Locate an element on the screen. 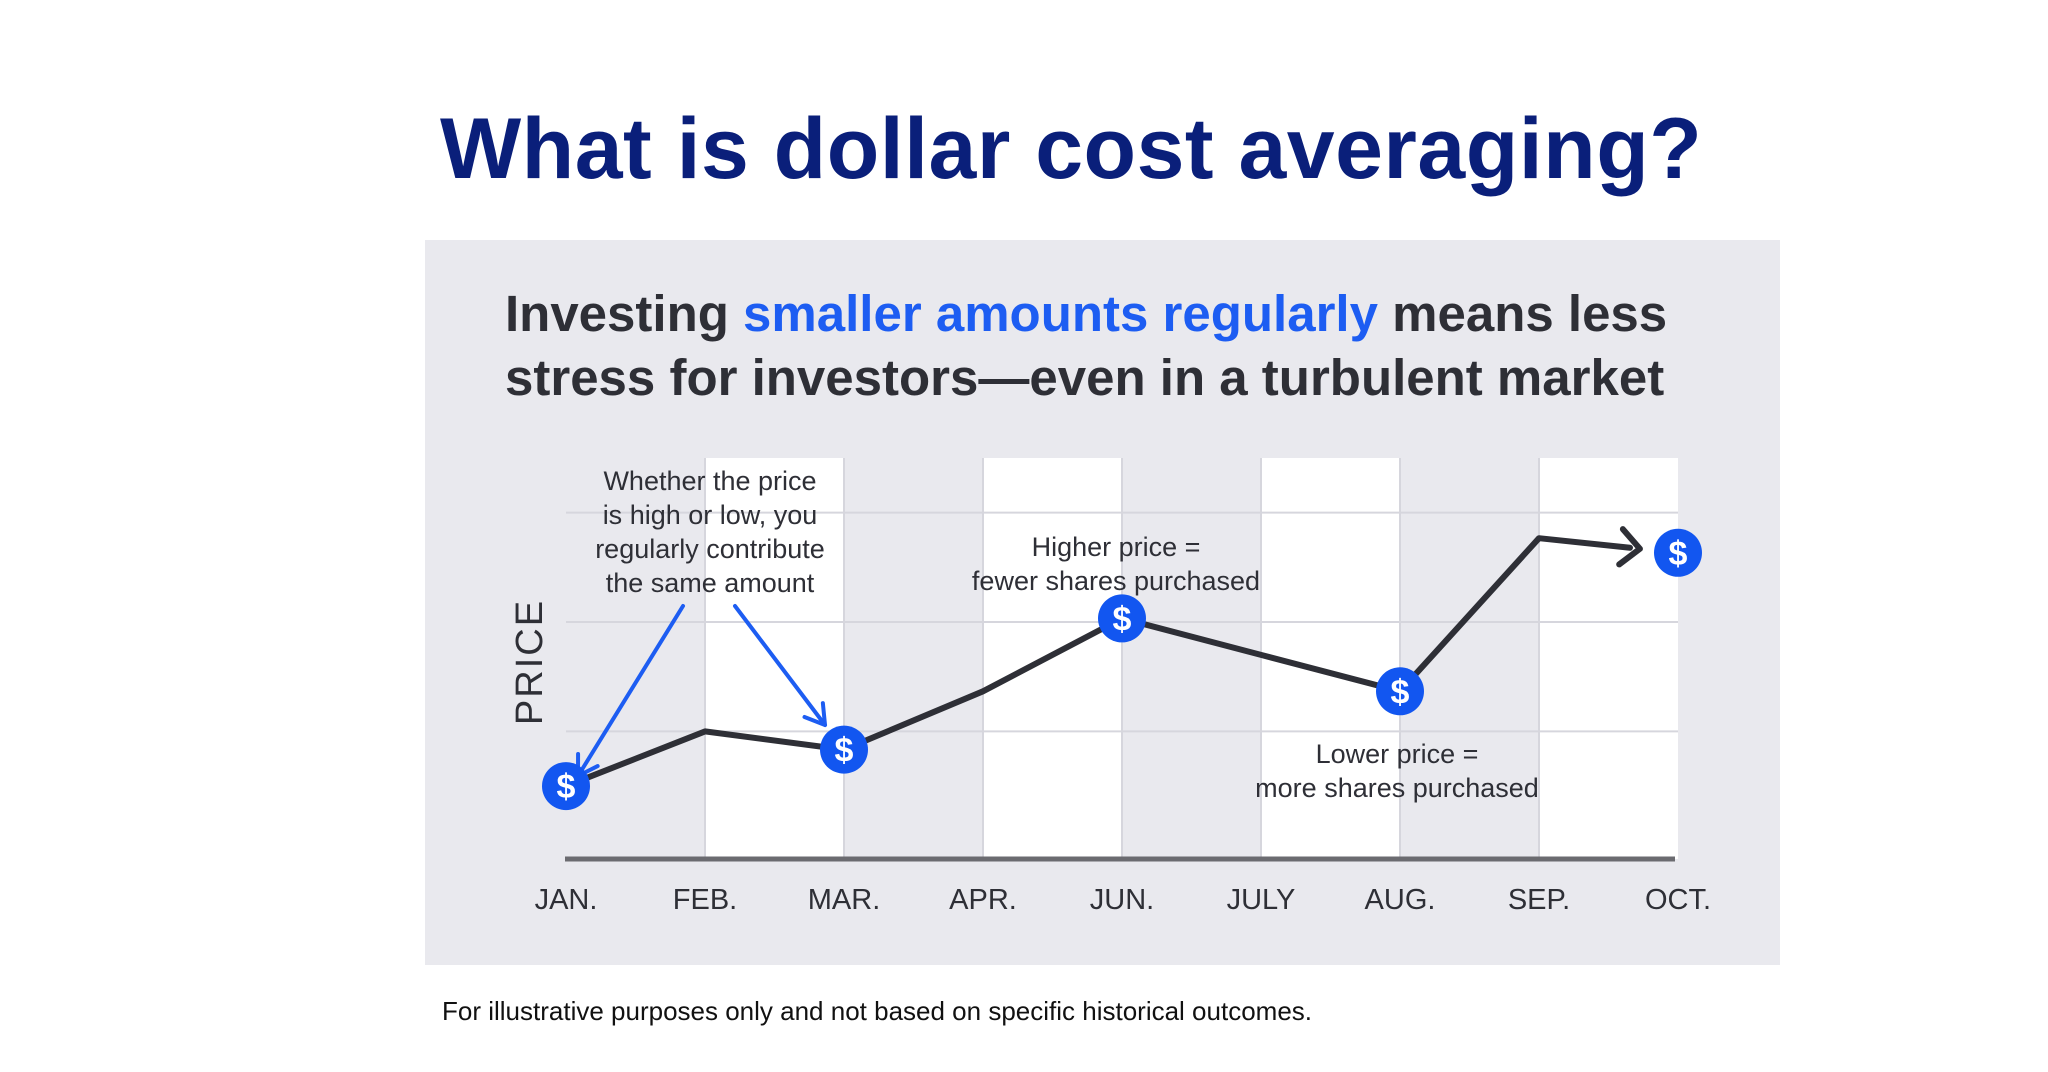 Image resolution: width=2048 pixels, height=1072 pixels. x-tick-label: OCT. is located at coordinates (1678, 900).